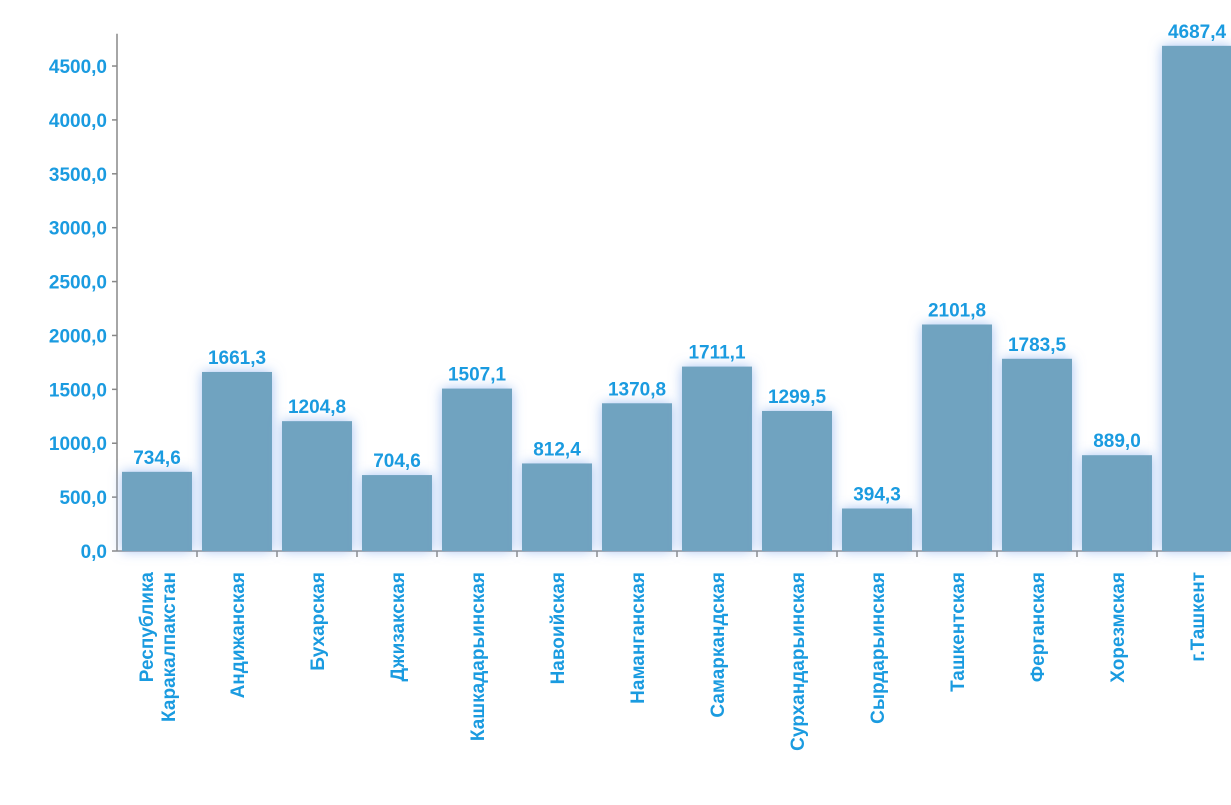 Image resolution: width=1231 pixels, height=805 pixels. Describe the element at coordinates (317, 407) in the screenshot. I see `value-label: 1204,8` at that location.